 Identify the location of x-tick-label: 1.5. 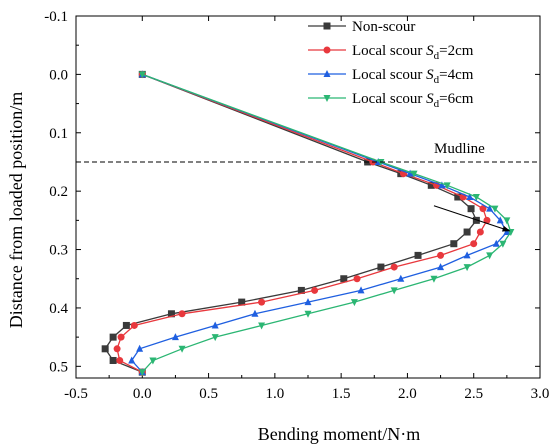
(341, 394).